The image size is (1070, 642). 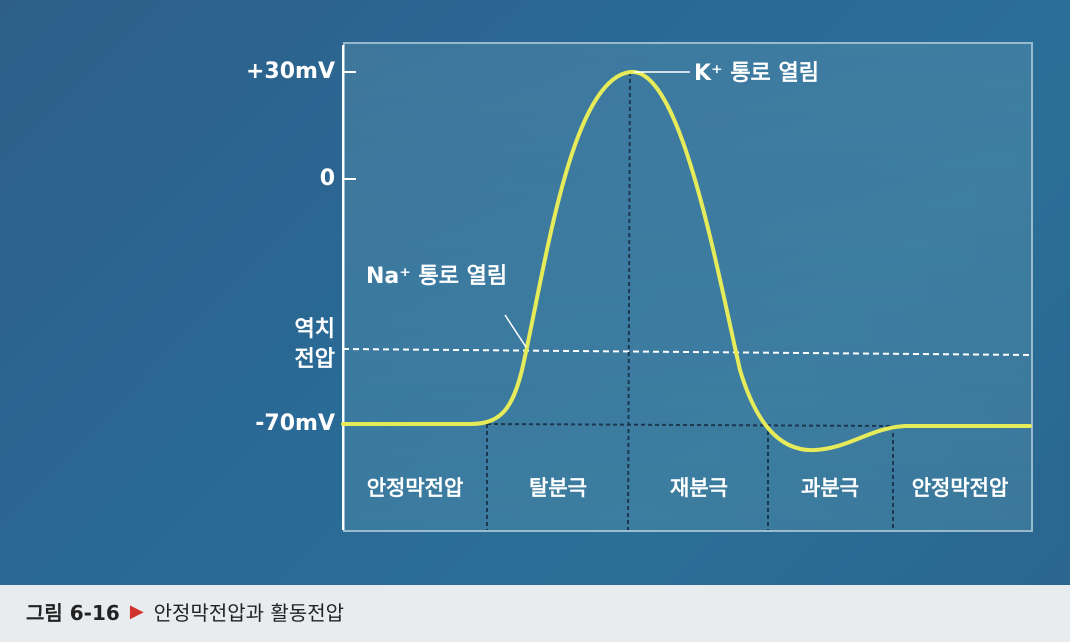 What do you see at coordinates (699, 488) in the screenshot?
I see `phase-label-repolarization: 재분극` at bounding box center [699, 488].